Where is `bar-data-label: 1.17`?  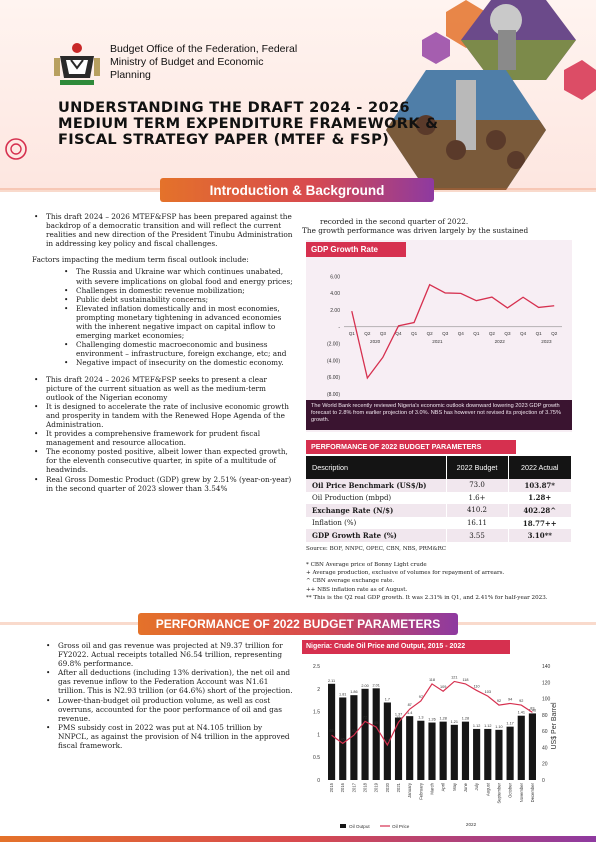
bar-data-label: 1.17 is located at coordinates (509, 724).